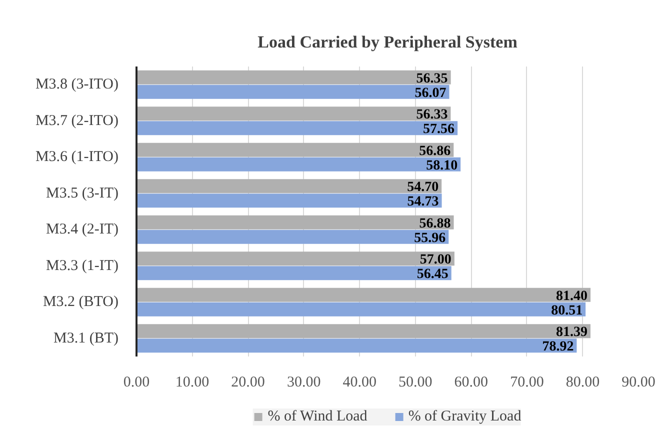 The width and height of the screenshot is (670, 437). Describe the element at coordinates (82, 266) in the screenshot. I see `y-tick-label: M3.3 (1-IT)` at that location.